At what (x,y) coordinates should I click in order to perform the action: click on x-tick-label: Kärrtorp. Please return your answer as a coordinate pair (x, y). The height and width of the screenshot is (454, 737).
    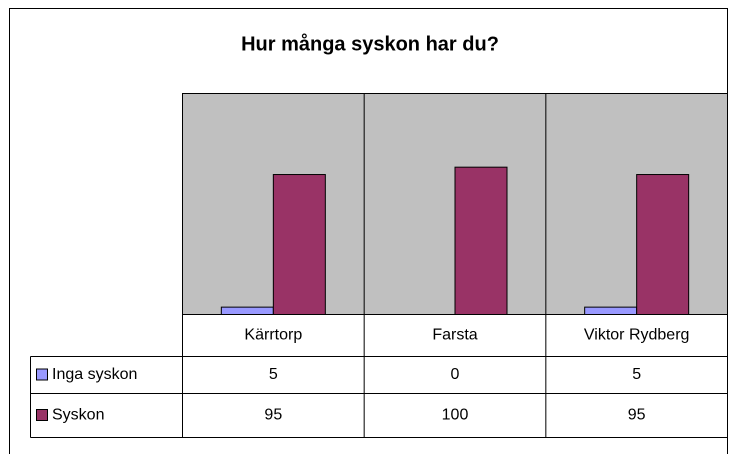
    Looking at the image, I should click on (273, 335).